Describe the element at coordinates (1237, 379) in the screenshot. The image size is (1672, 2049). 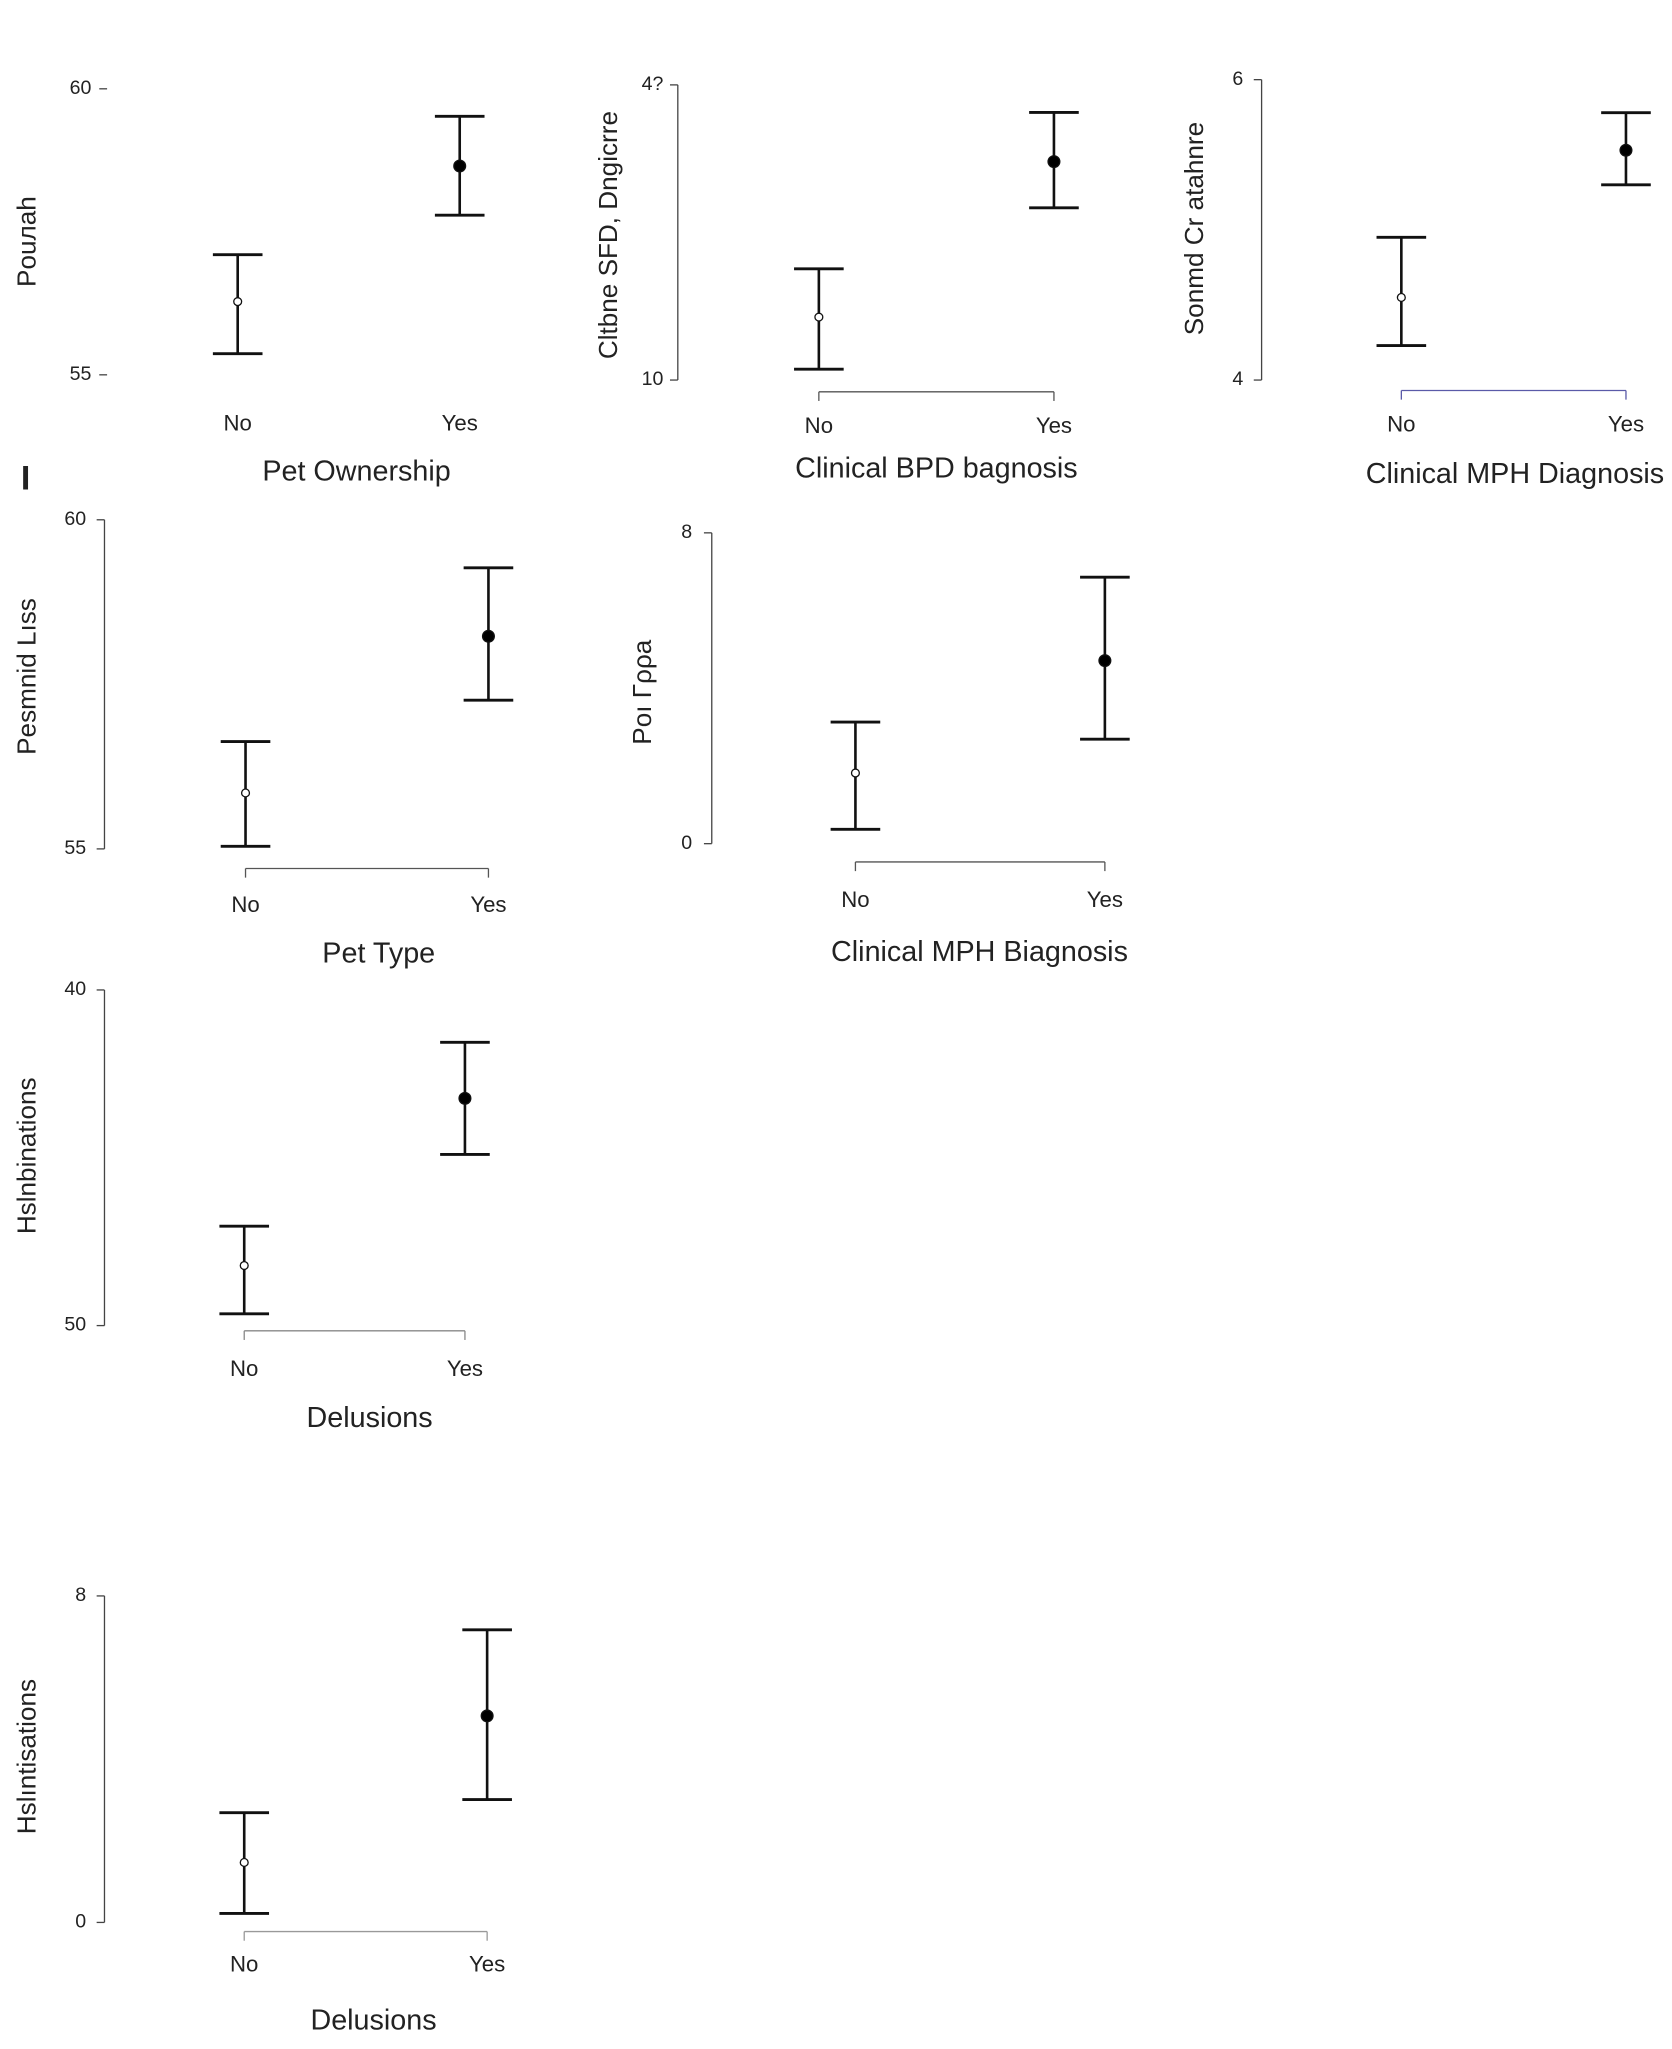
I see `y-tick-label: 4` at that location.